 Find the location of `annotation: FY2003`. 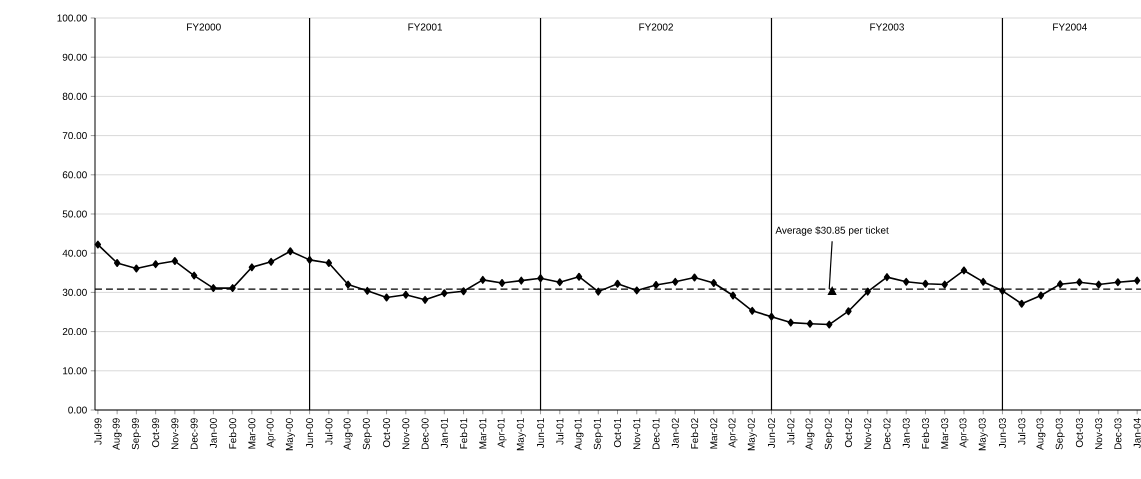

annotation: FY2003 is located at coordinates (887, 27).